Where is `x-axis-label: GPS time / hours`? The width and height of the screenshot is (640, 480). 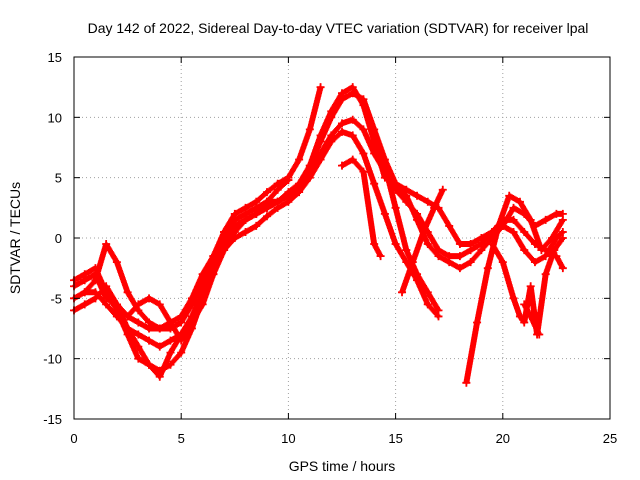
x-axis-label: GPS time / hours is located at coordinates (342, 466).